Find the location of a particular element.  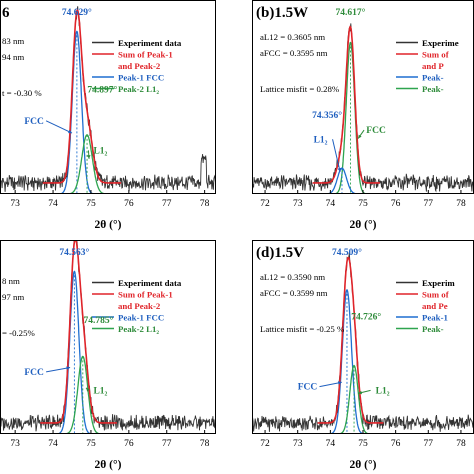

info-line: aL12 = 0.3605 nm is located at coordinates (292, 37).